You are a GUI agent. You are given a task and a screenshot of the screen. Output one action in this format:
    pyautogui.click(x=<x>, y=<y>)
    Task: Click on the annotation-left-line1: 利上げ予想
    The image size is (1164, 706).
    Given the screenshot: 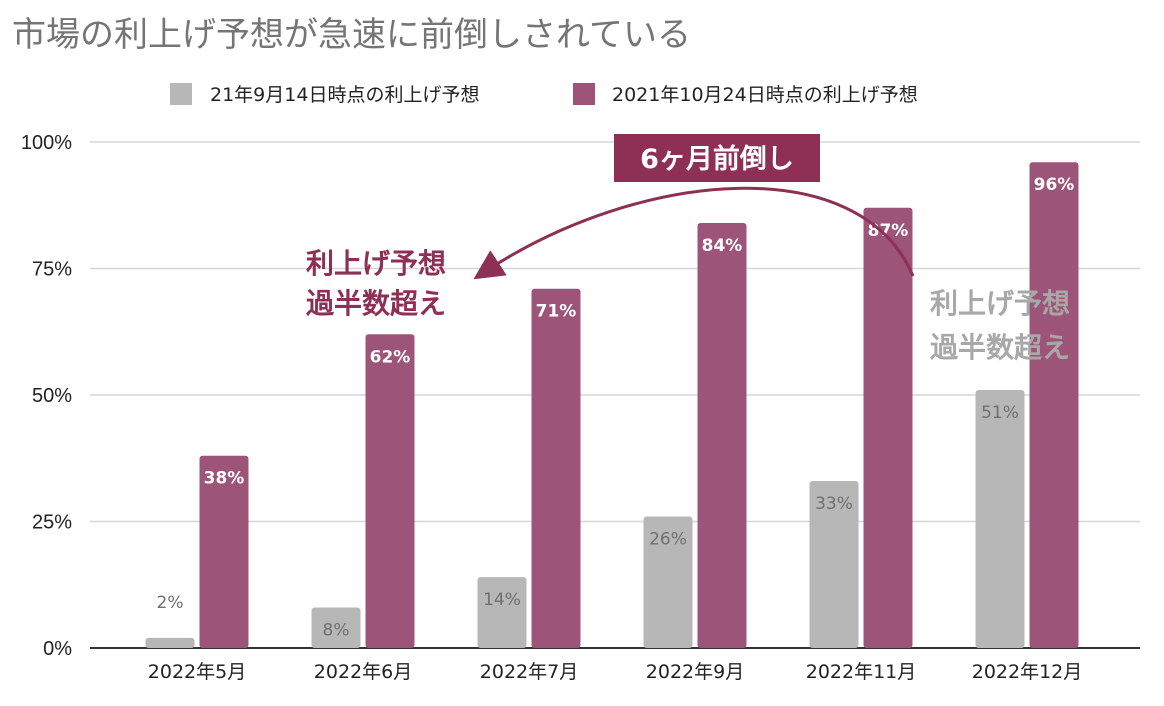 What is the action you would take?
    pyautogui.click(x=376, y=263)
    